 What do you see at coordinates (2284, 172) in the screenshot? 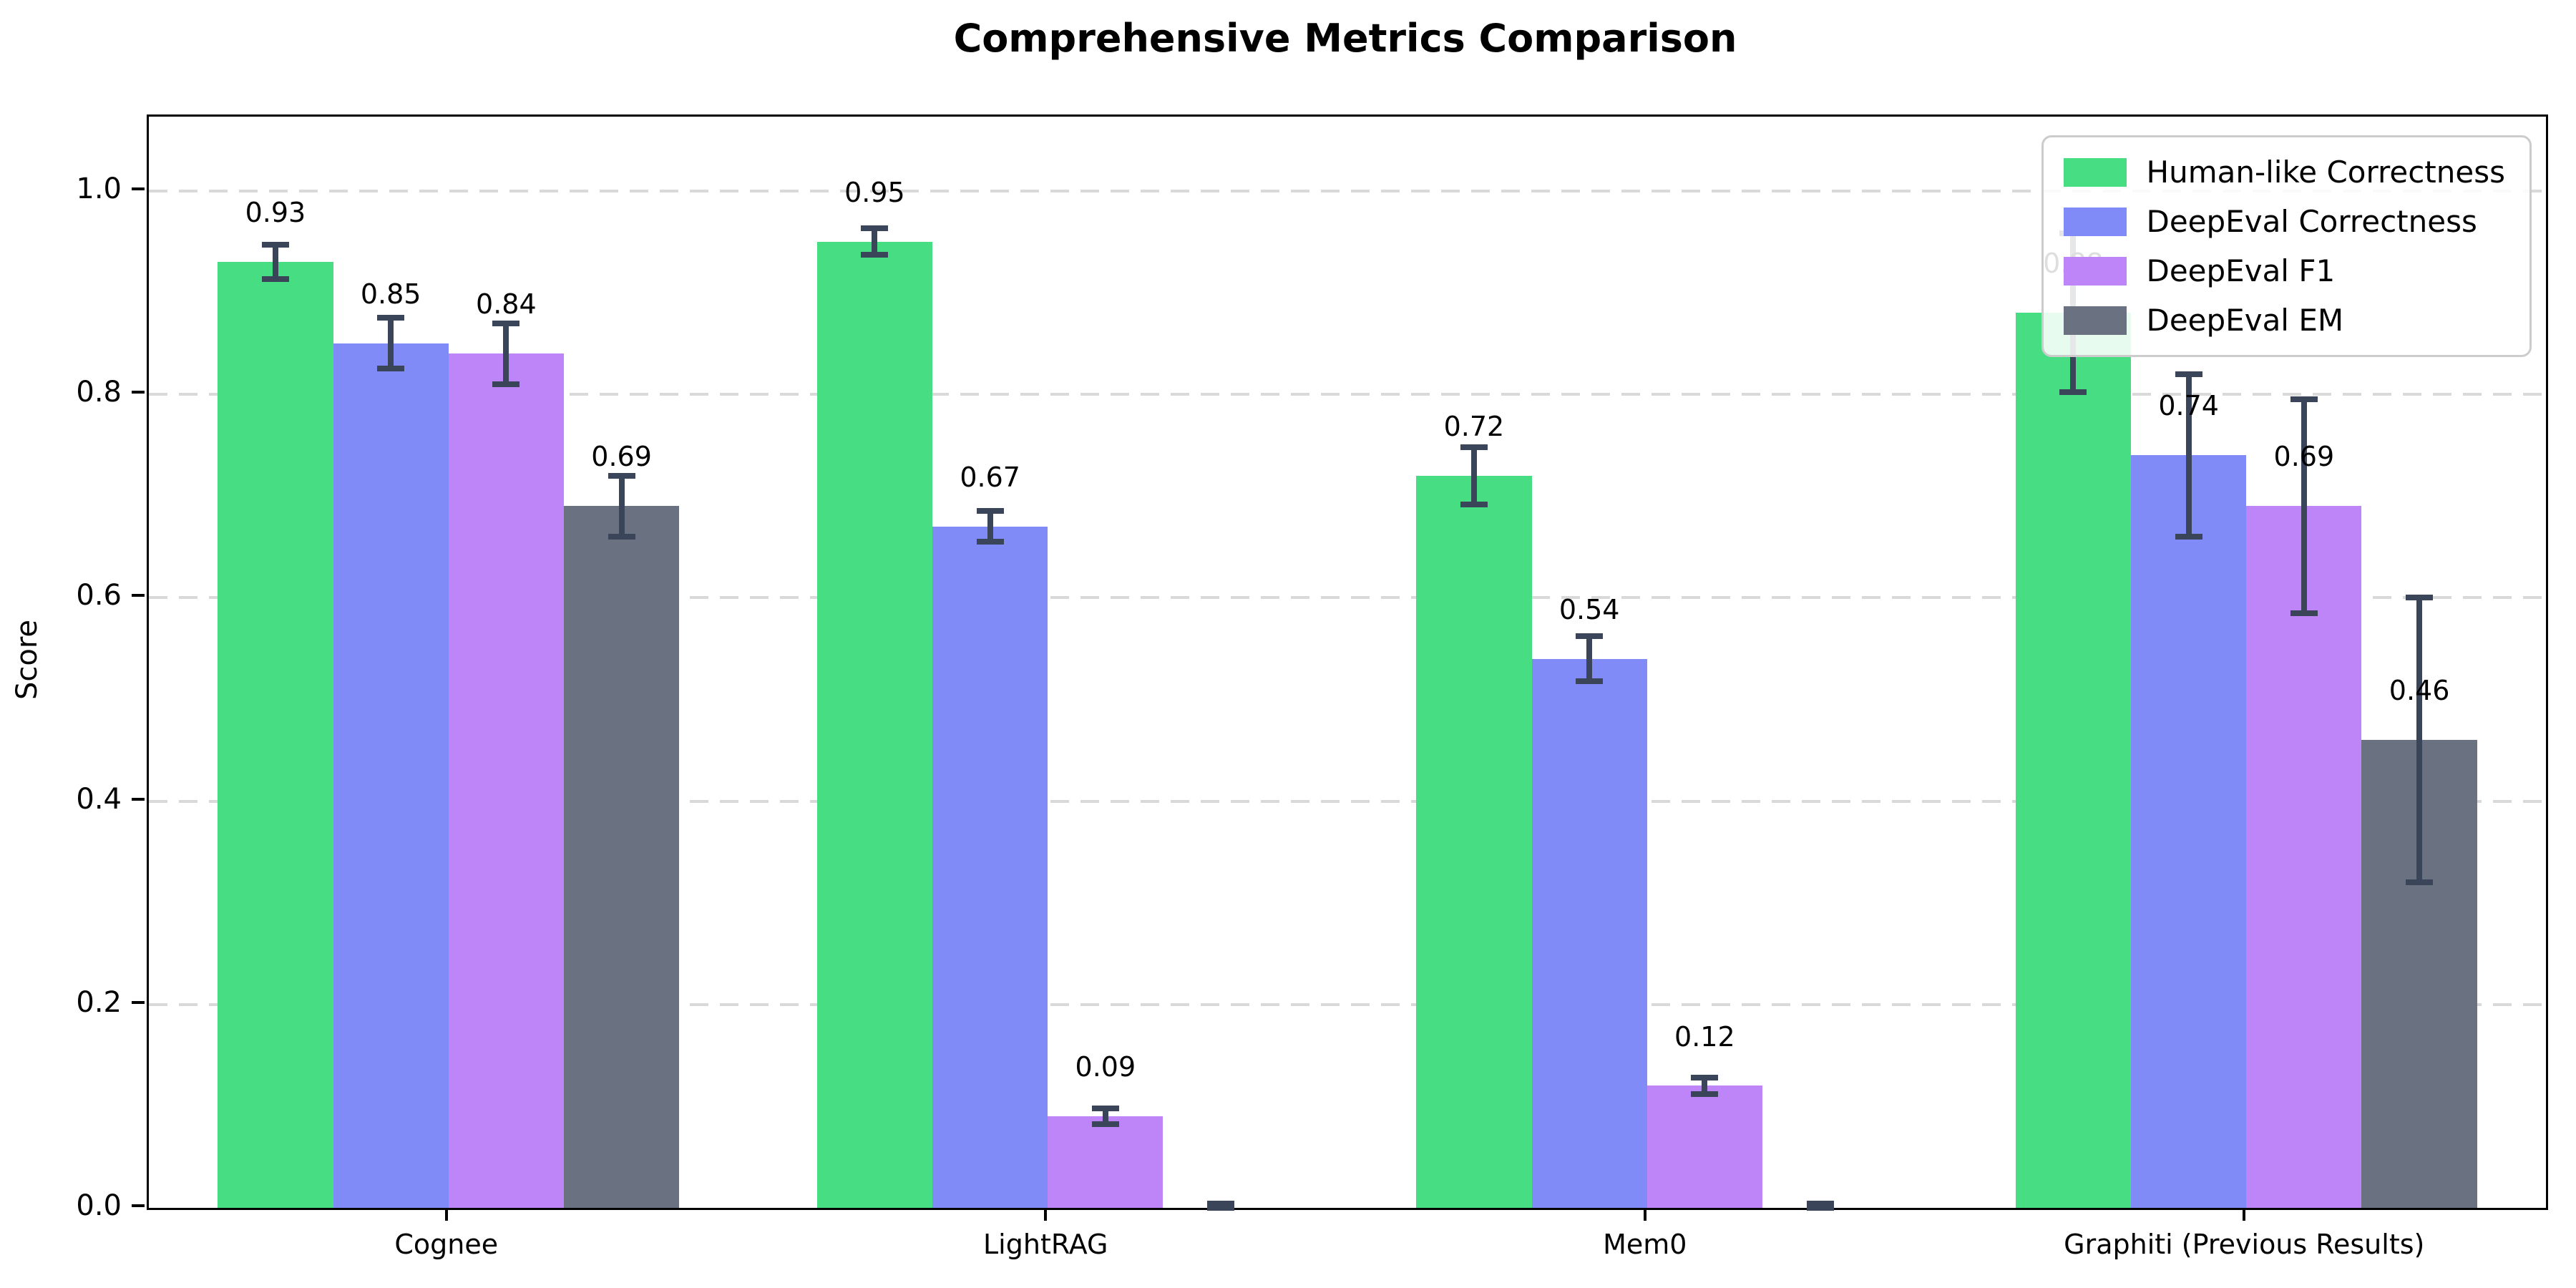
I see `legend-entry: Human-like Correctness` at bounding box center [2284, 172].